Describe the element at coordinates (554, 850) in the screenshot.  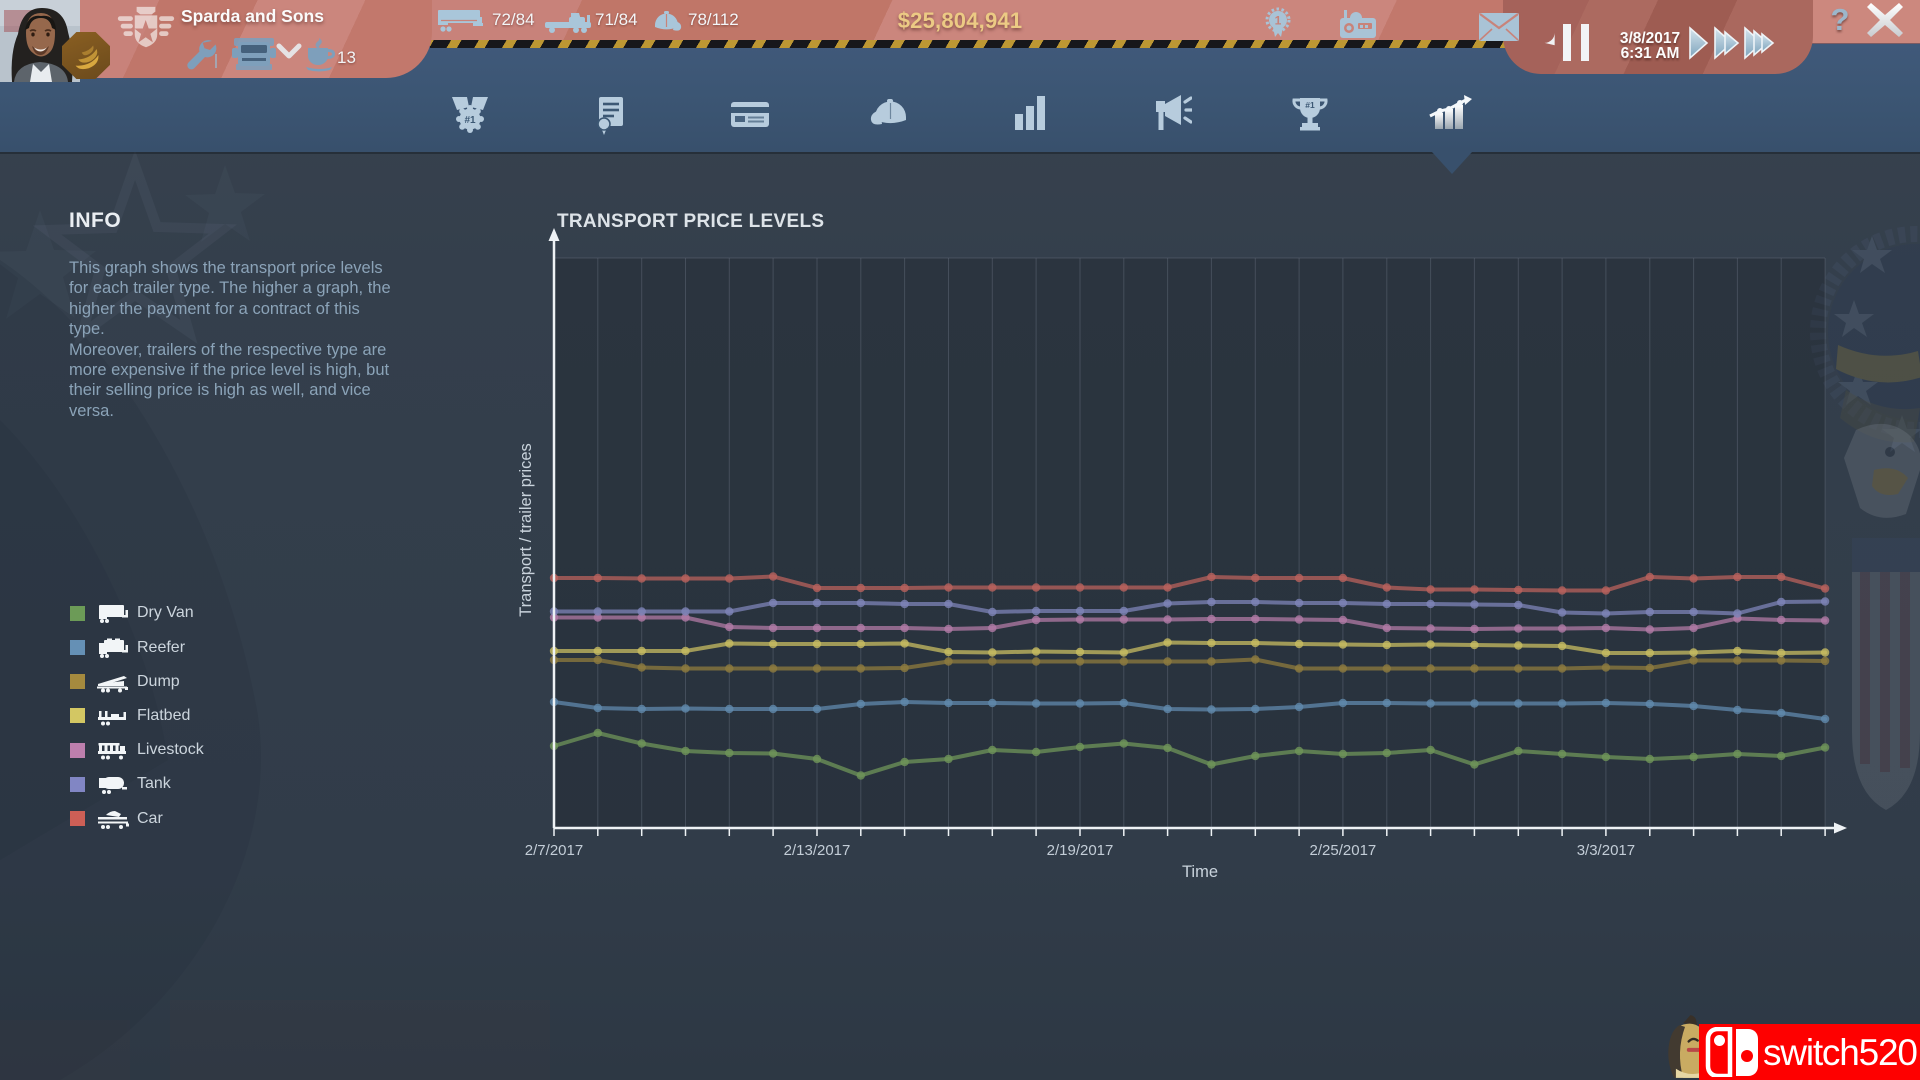
I see `svg-text: 2/7/2017` at that location.